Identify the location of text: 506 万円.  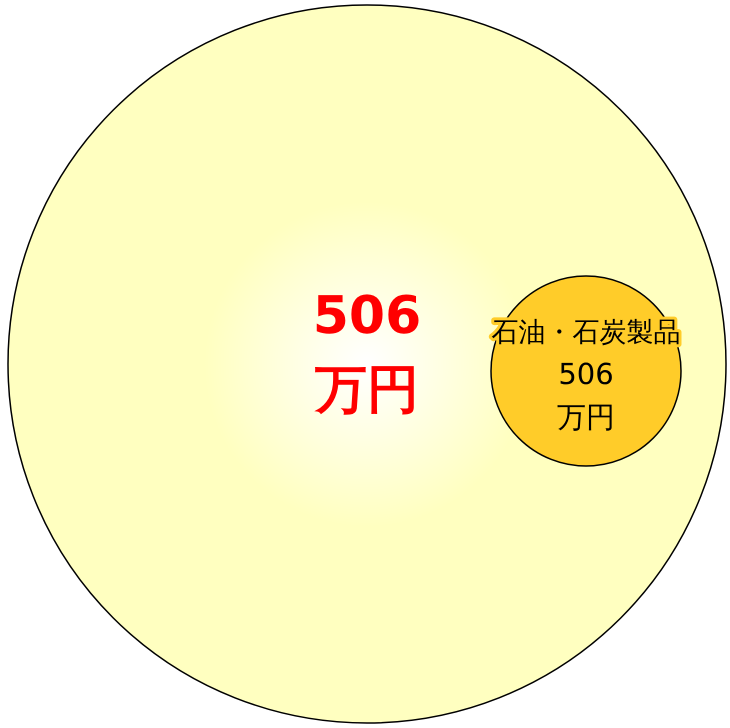
(367, 353).